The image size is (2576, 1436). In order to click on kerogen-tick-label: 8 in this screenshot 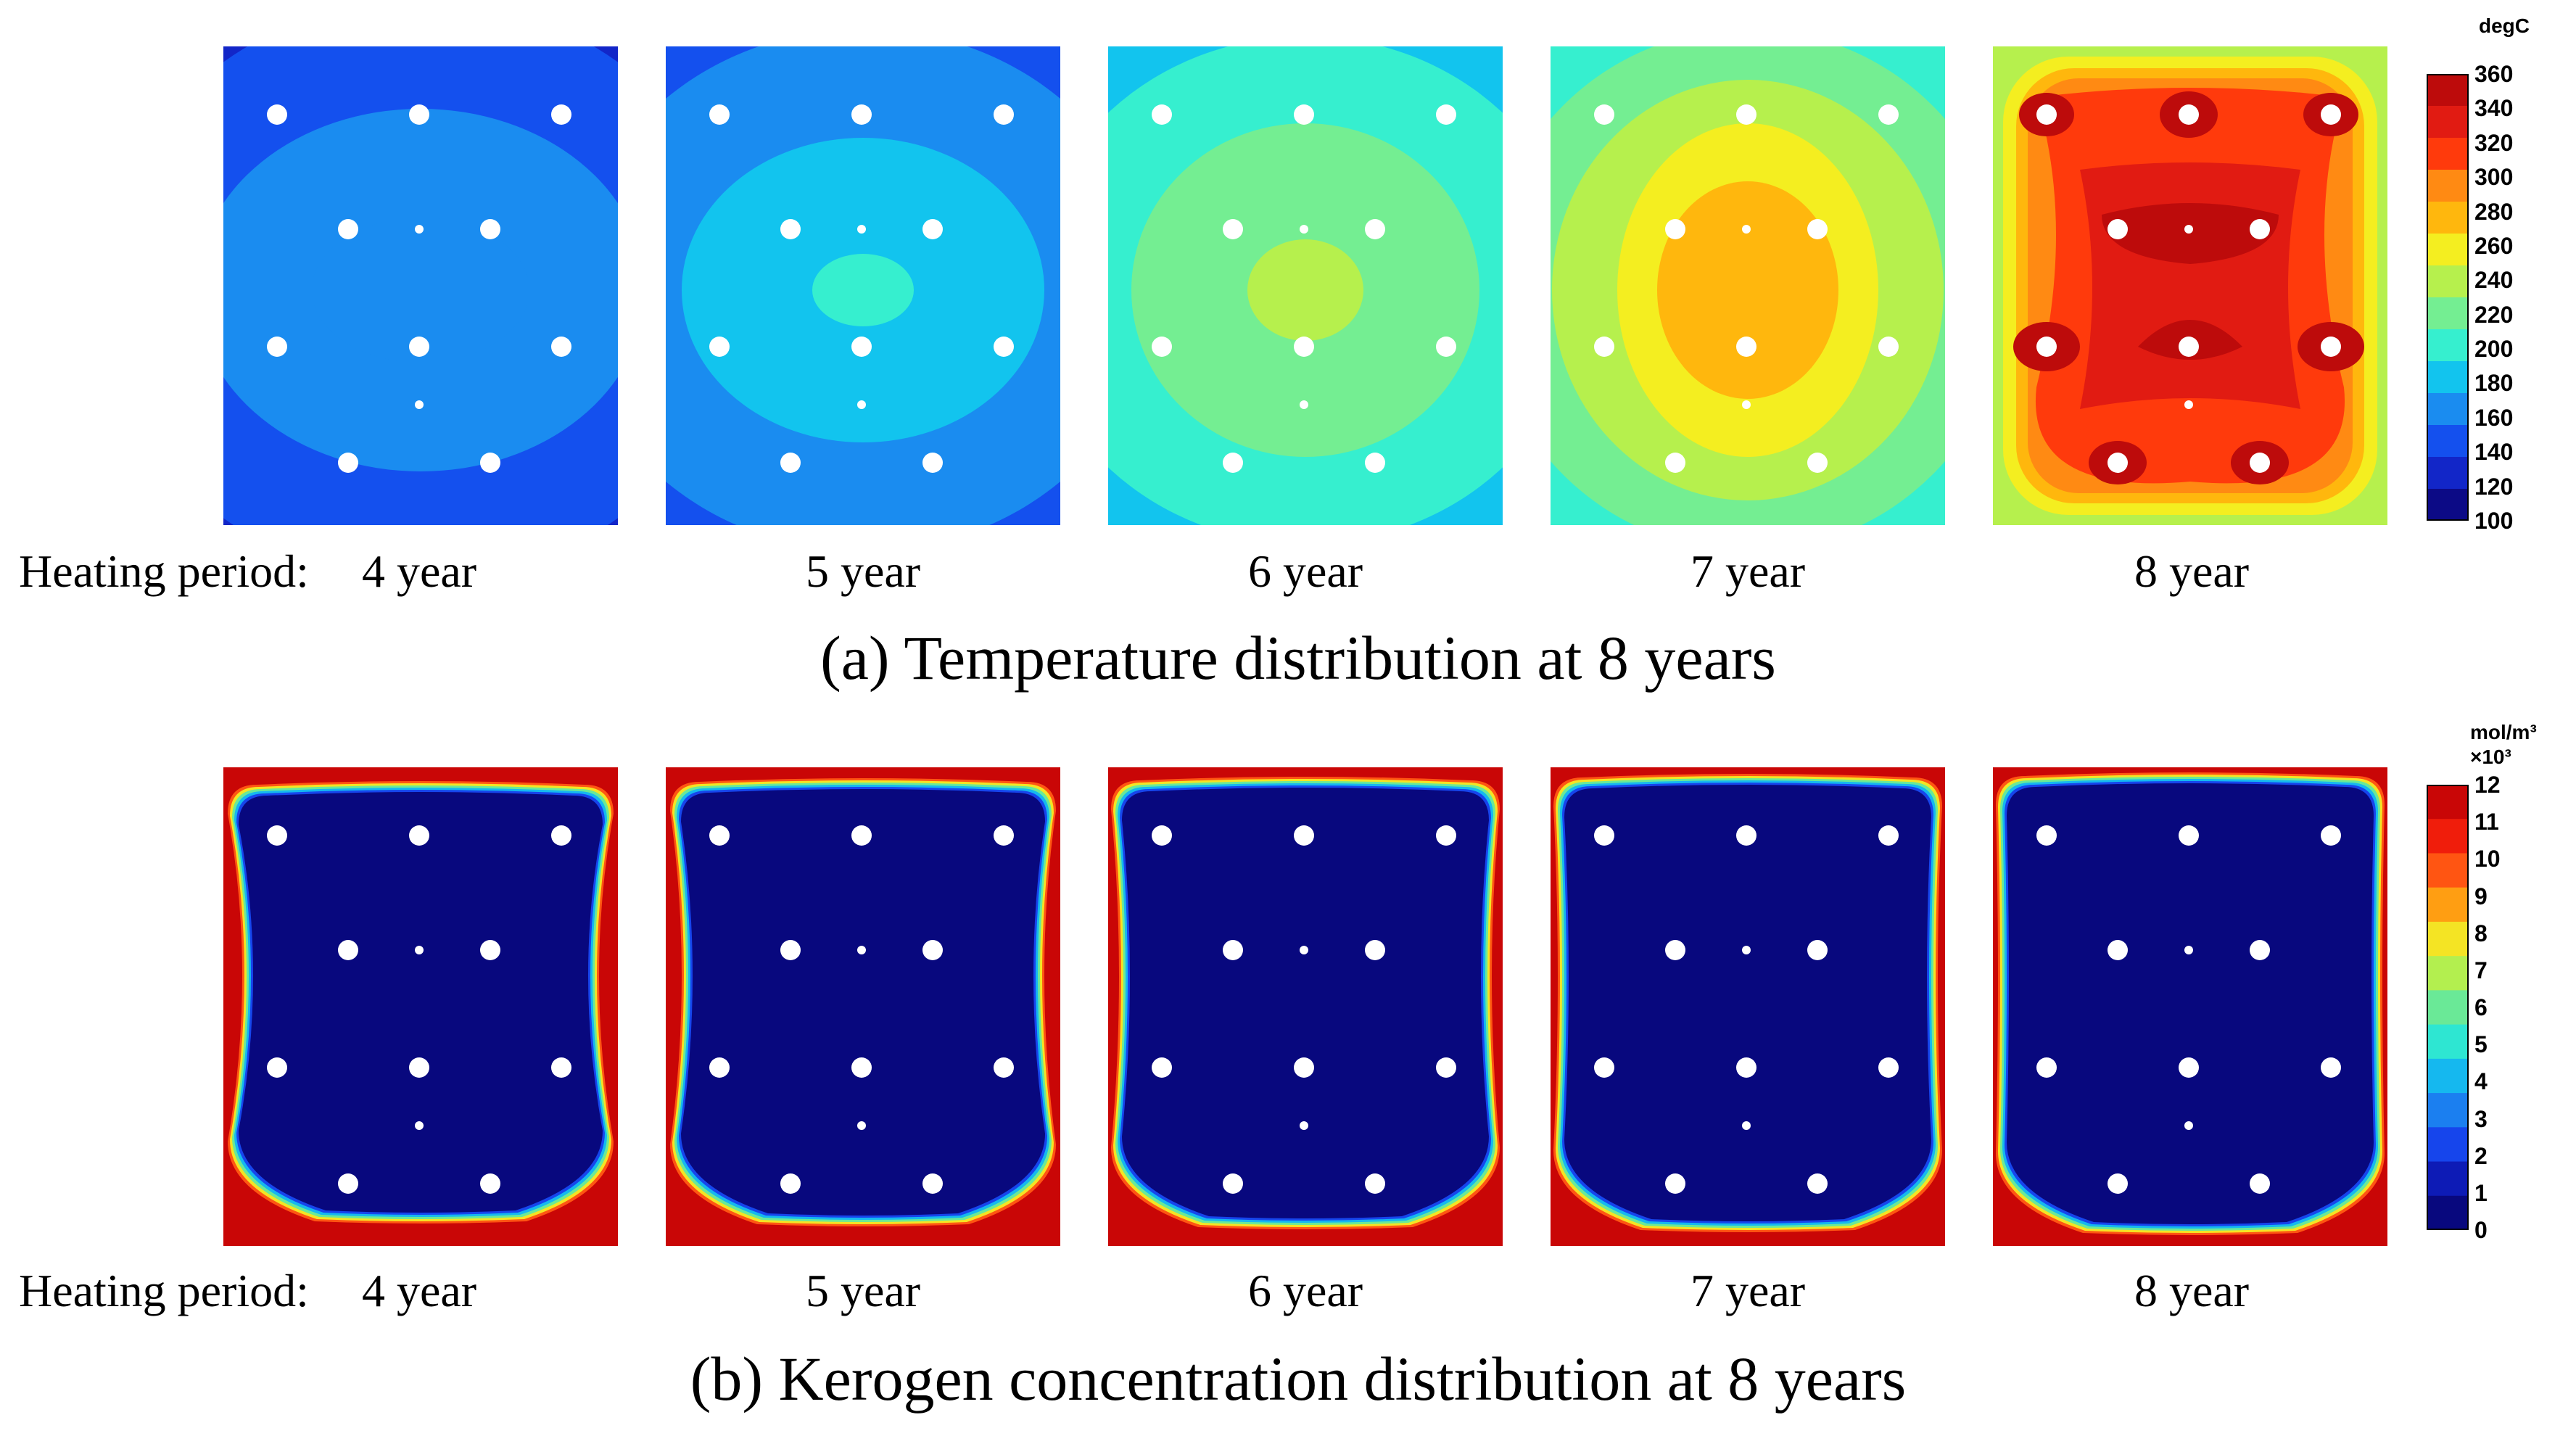, I will do `click(2481, 933)`.